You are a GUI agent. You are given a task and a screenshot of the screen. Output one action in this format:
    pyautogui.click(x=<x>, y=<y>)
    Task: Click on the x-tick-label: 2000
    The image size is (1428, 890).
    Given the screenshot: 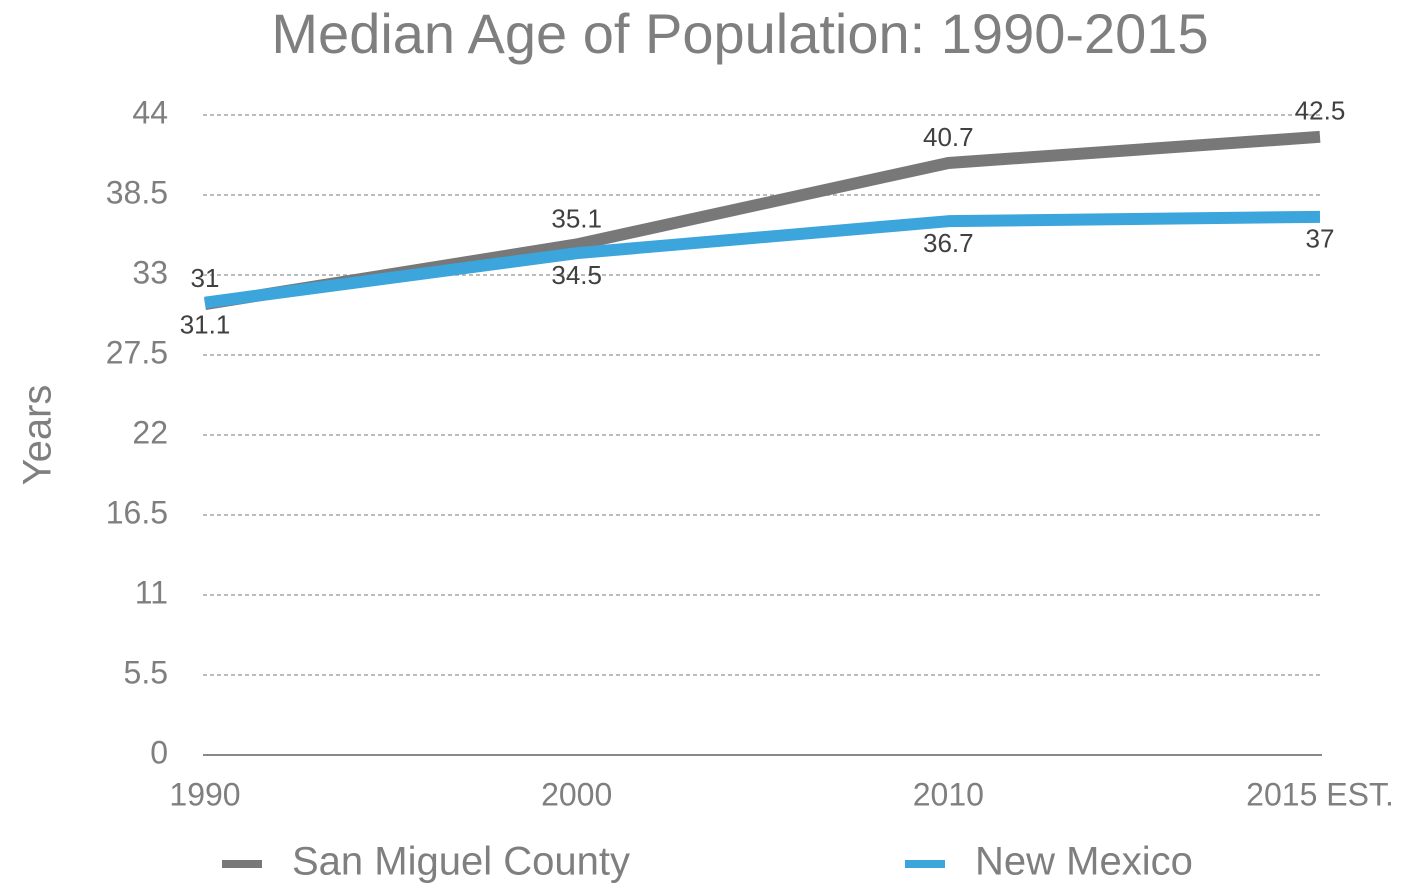 What is the action you would take?
    pyautogui.click(x=576, y=794)
    